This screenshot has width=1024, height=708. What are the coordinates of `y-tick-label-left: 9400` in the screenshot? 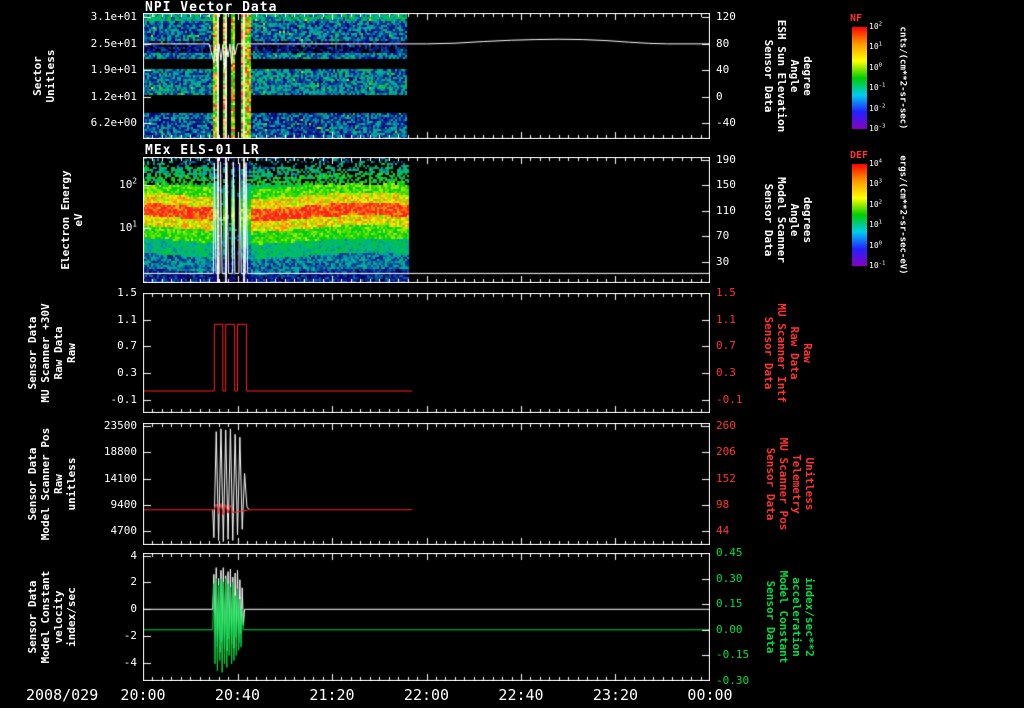 It's located at (124, 504).